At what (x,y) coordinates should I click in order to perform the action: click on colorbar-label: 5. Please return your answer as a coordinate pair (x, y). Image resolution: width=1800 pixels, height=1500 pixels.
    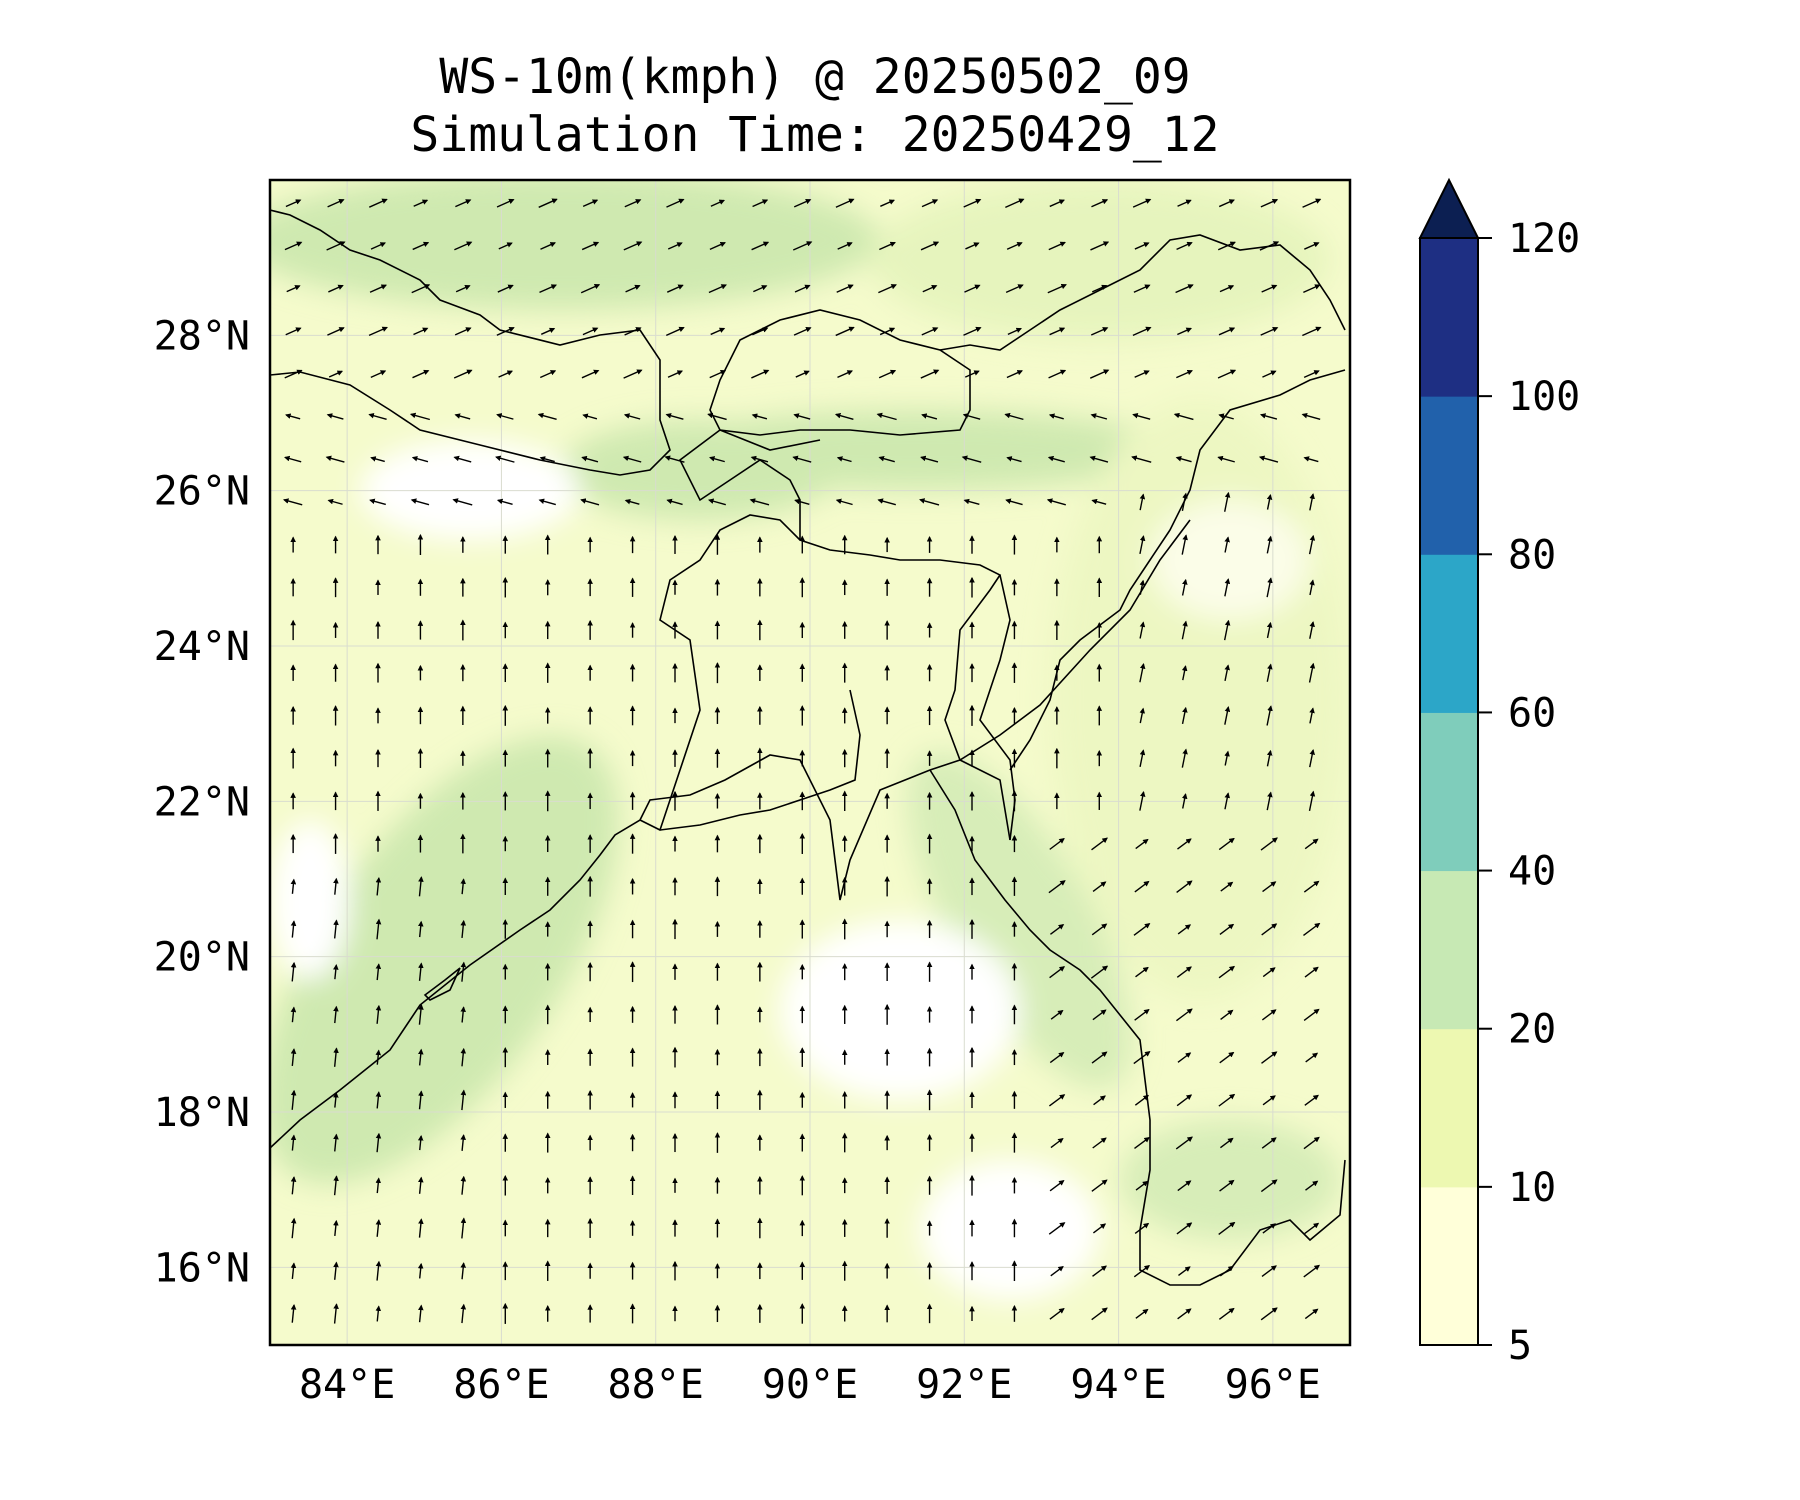
    Looking at the image, I should click on (1520, 1346).